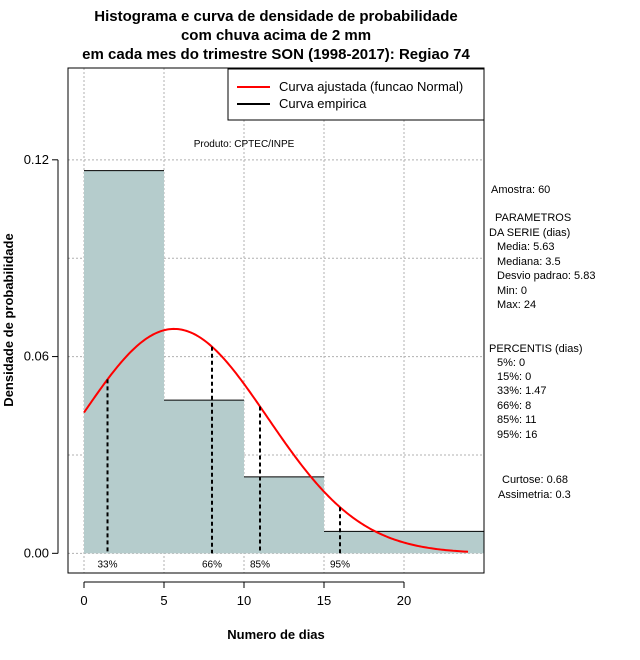 This screenshot has width=640, height=660. I want to click on percentile-label-33%: 33%, so click(108, 564).